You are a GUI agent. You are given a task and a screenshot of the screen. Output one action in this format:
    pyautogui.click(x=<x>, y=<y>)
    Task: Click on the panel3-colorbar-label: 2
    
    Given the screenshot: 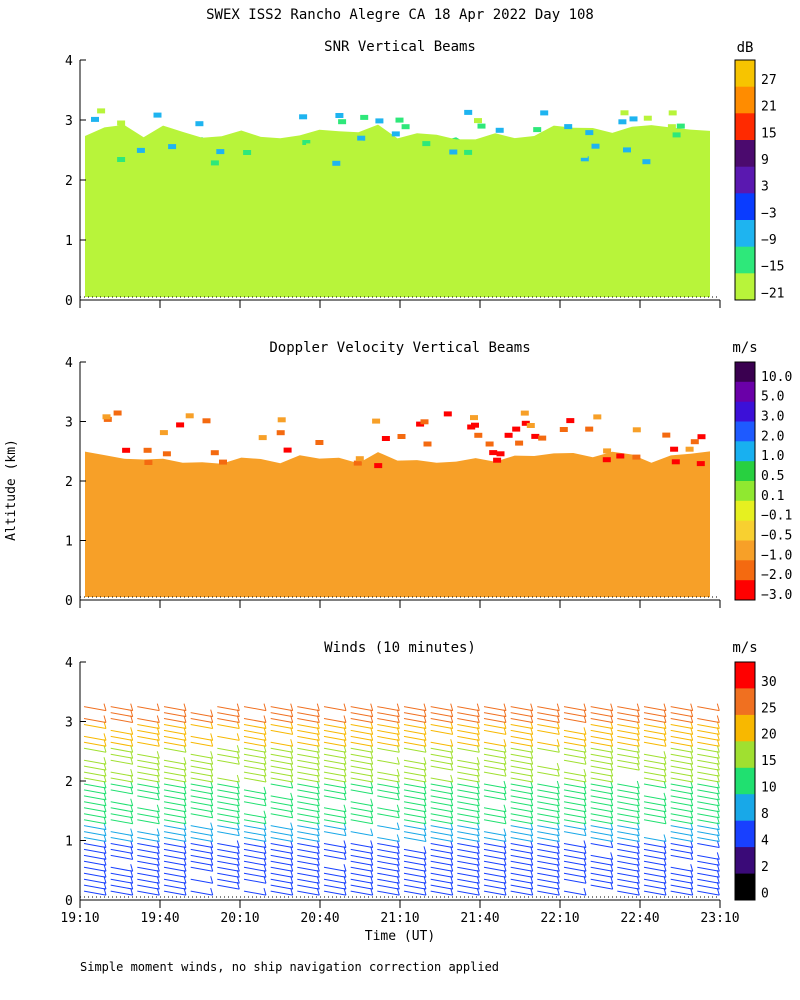 What is the action you would take?
    pyautogui.click(x=765, y=867)
    